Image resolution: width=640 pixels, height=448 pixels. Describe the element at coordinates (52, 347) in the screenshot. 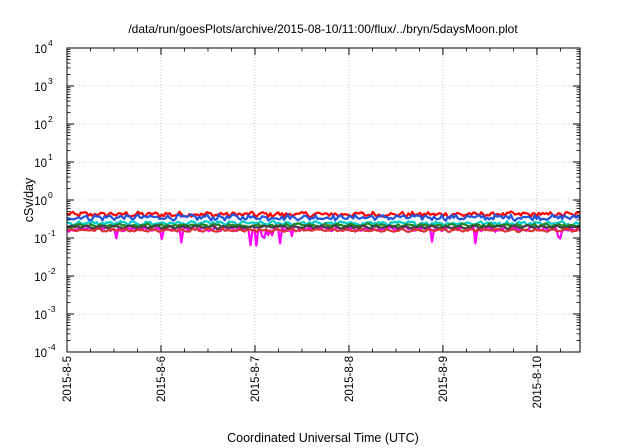

I see `y-tick-label-exponent: -4` at that location.